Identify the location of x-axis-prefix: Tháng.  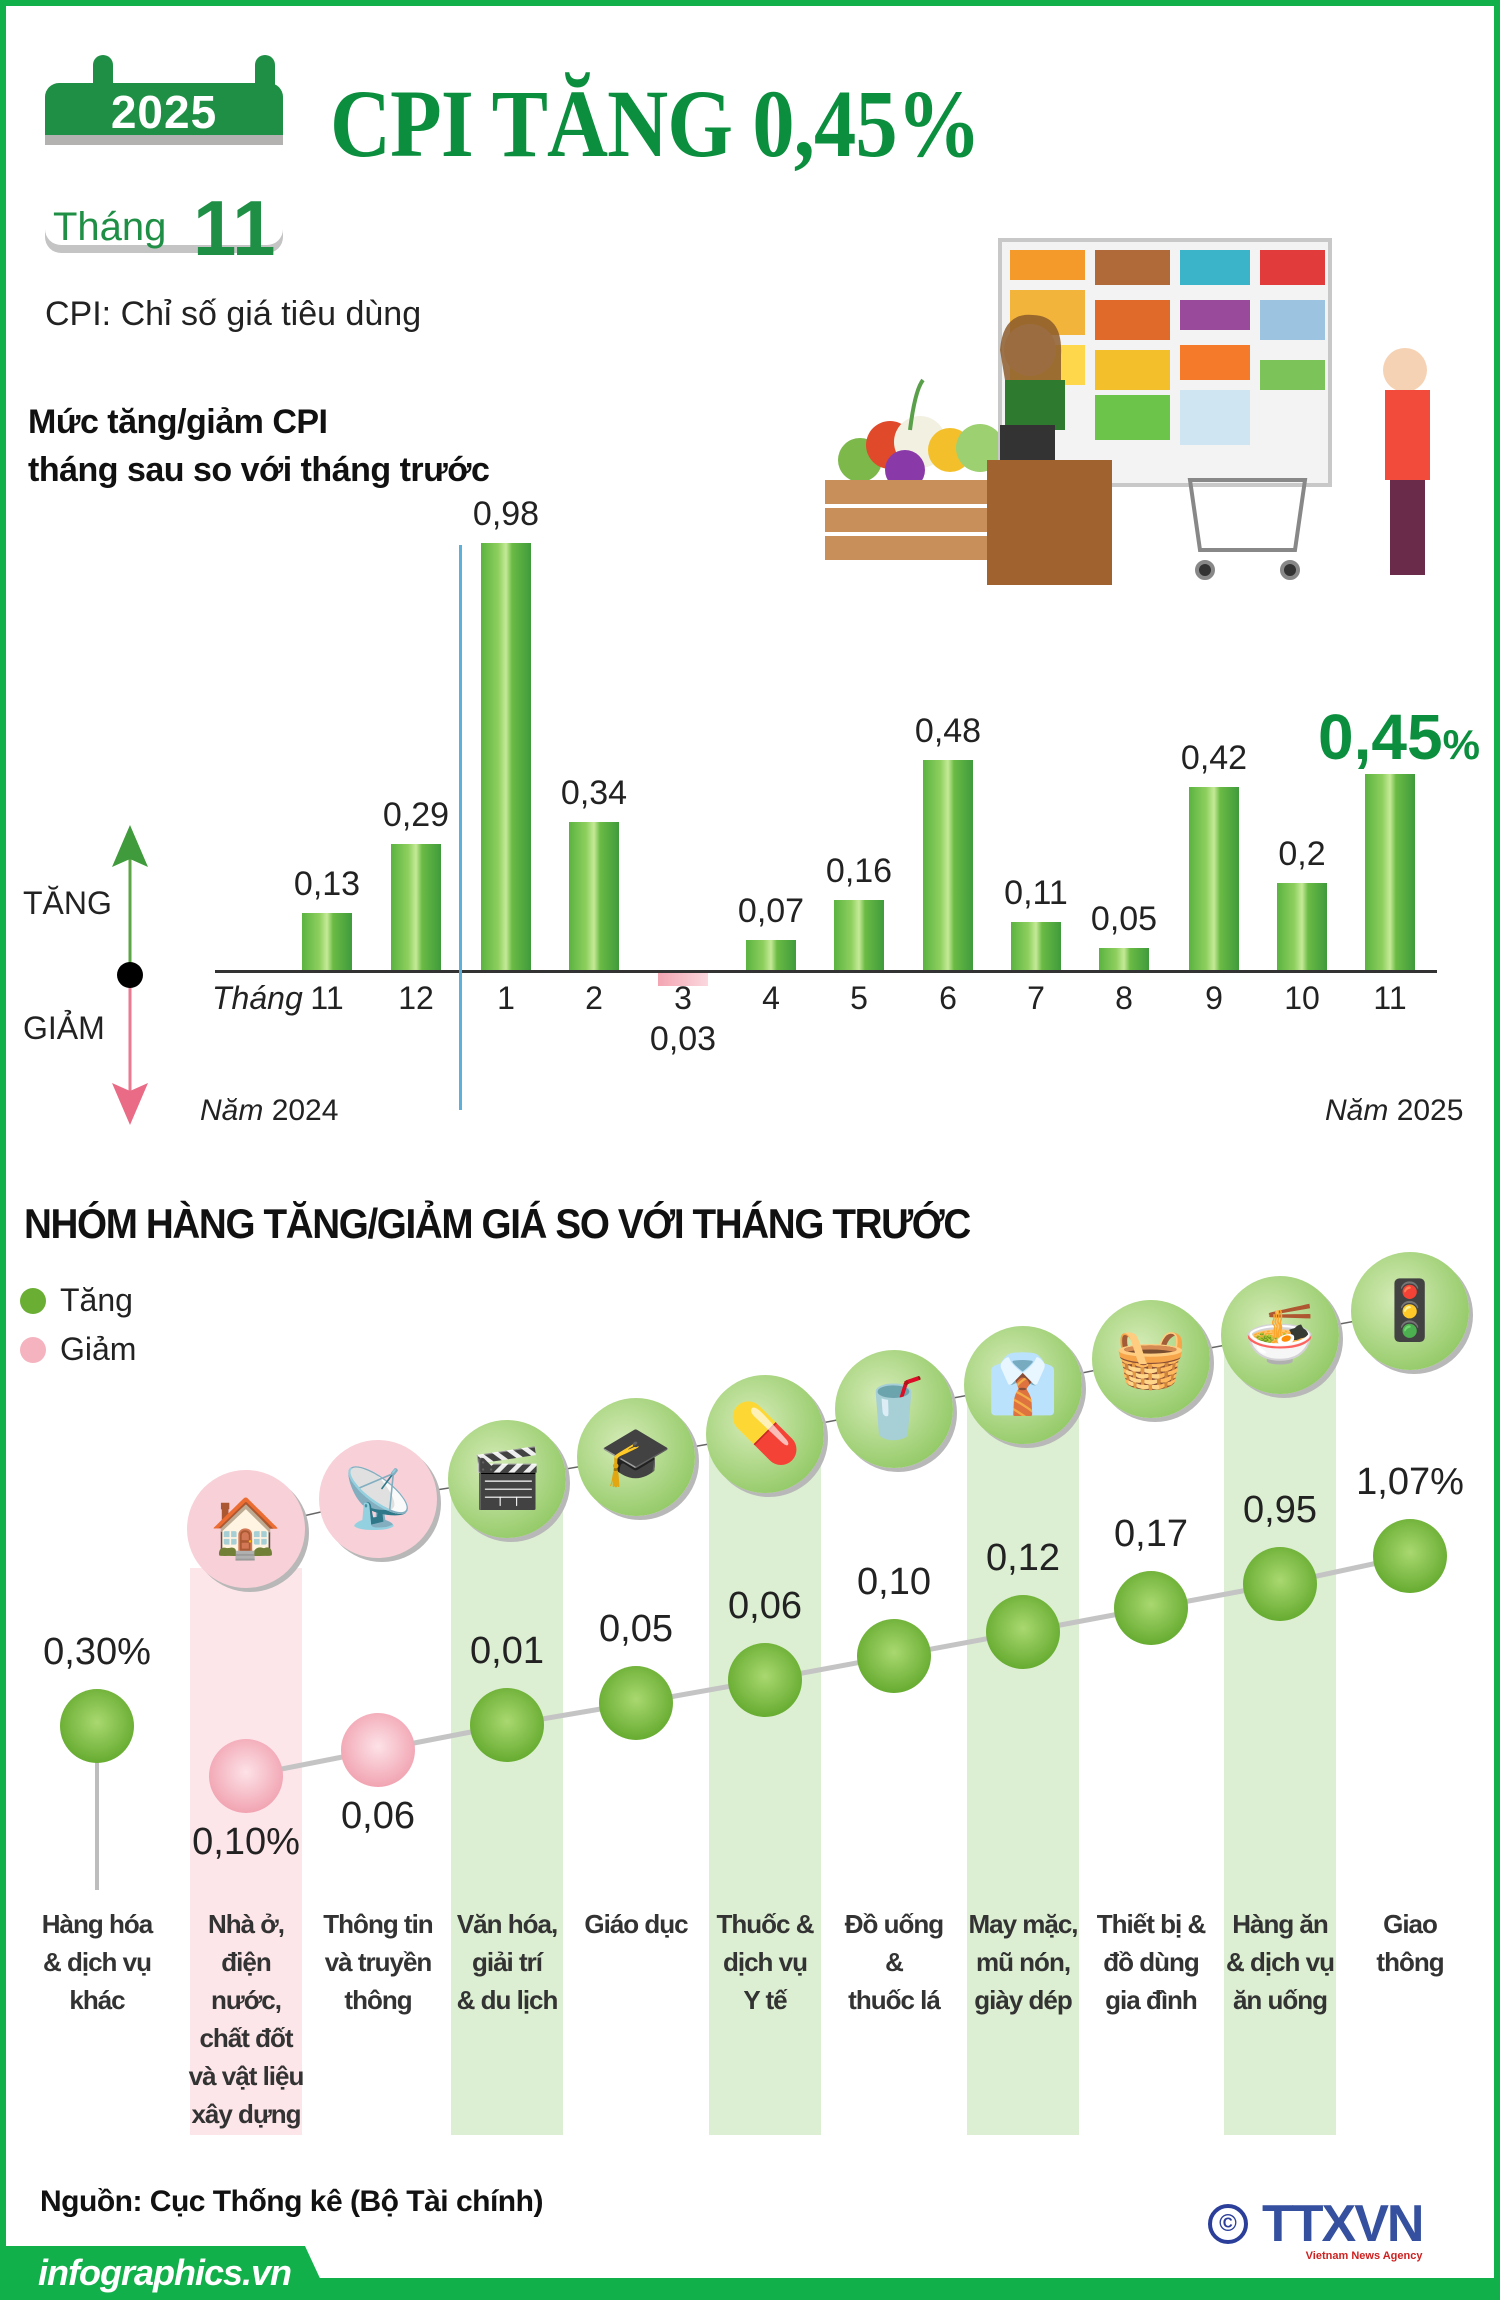
(257, 998).